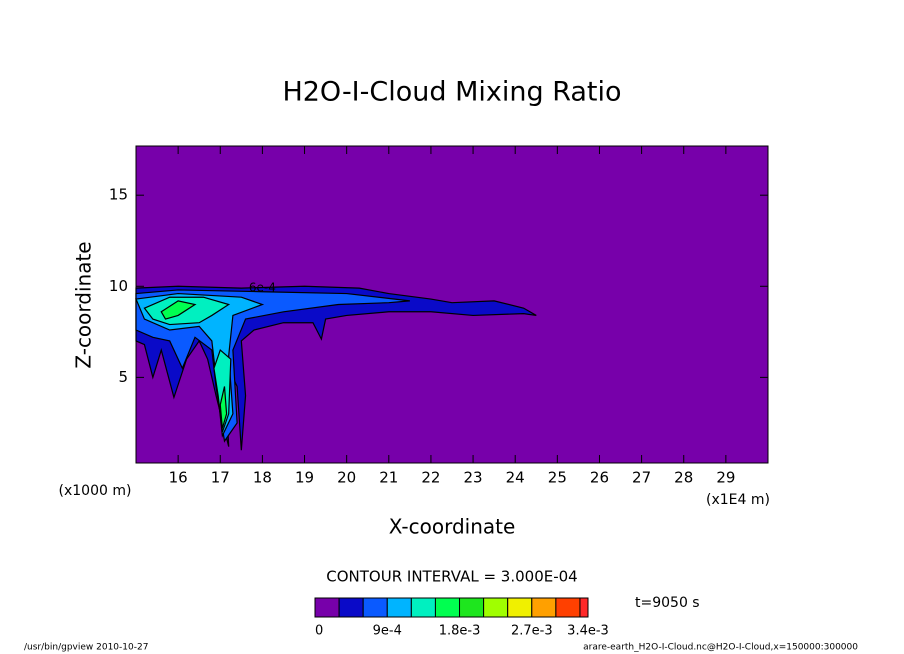 The width and height of the screenshot is (904, 654). What do you see at coordinates (262, 478) in the screenshot?
I see `x-tick-label: 18` at bounding box center [262, 478].